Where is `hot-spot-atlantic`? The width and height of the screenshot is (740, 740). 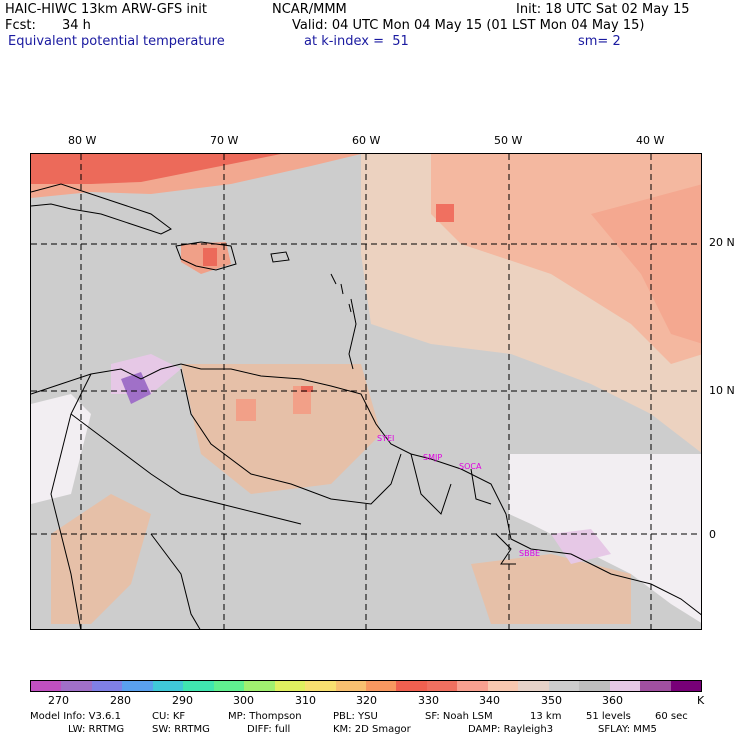
hot-spot-atlantic is located at coordinates (445, 213).